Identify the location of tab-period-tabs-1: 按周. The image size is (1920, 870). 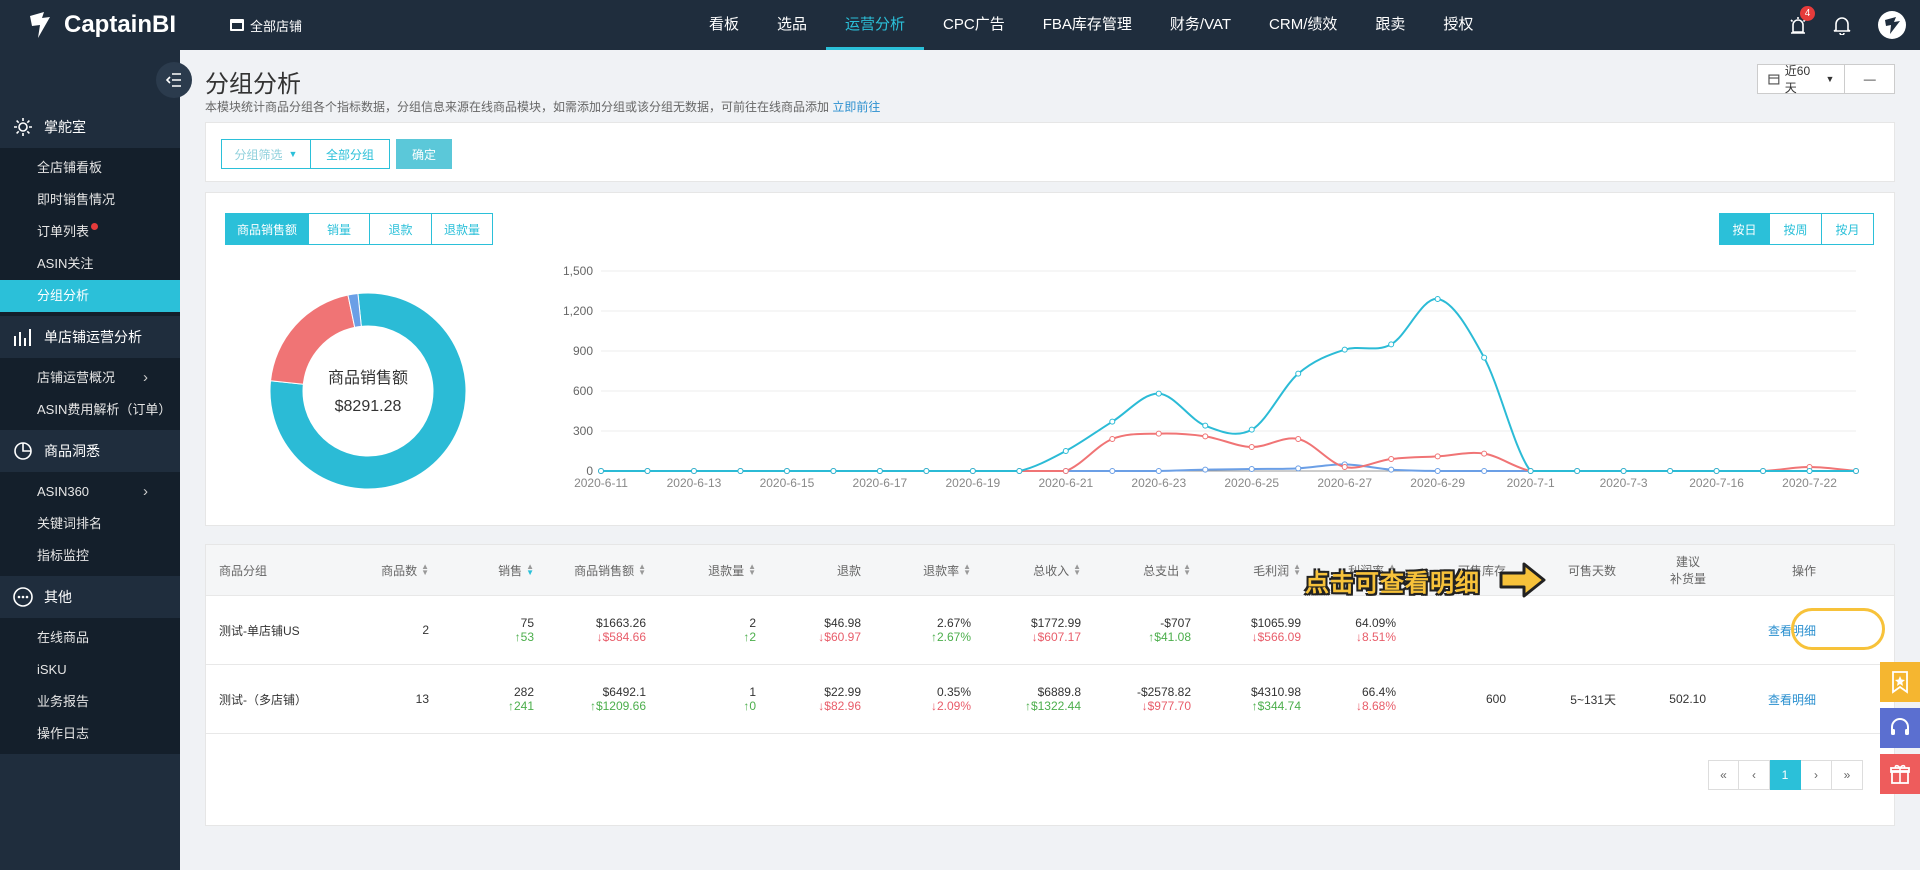
(1796, 229).